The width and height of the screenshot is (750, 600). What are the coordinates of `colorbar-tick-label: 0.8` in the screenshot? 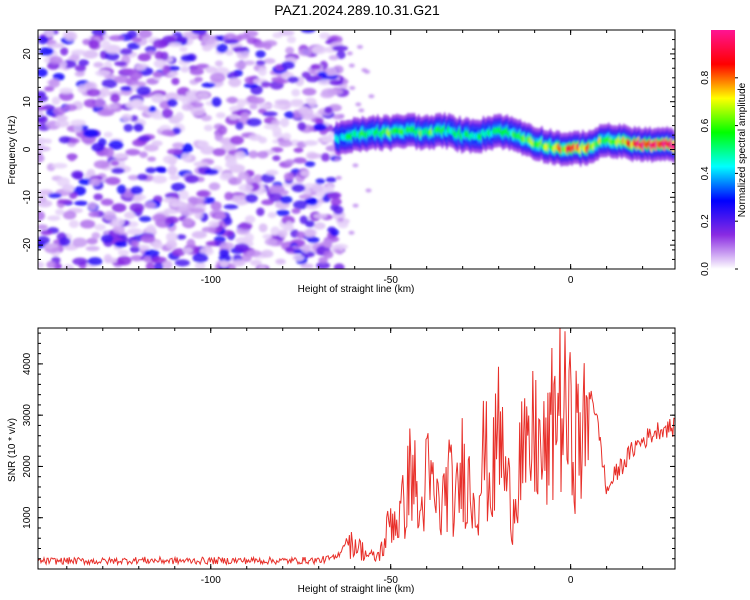 It's located at (705, 77).